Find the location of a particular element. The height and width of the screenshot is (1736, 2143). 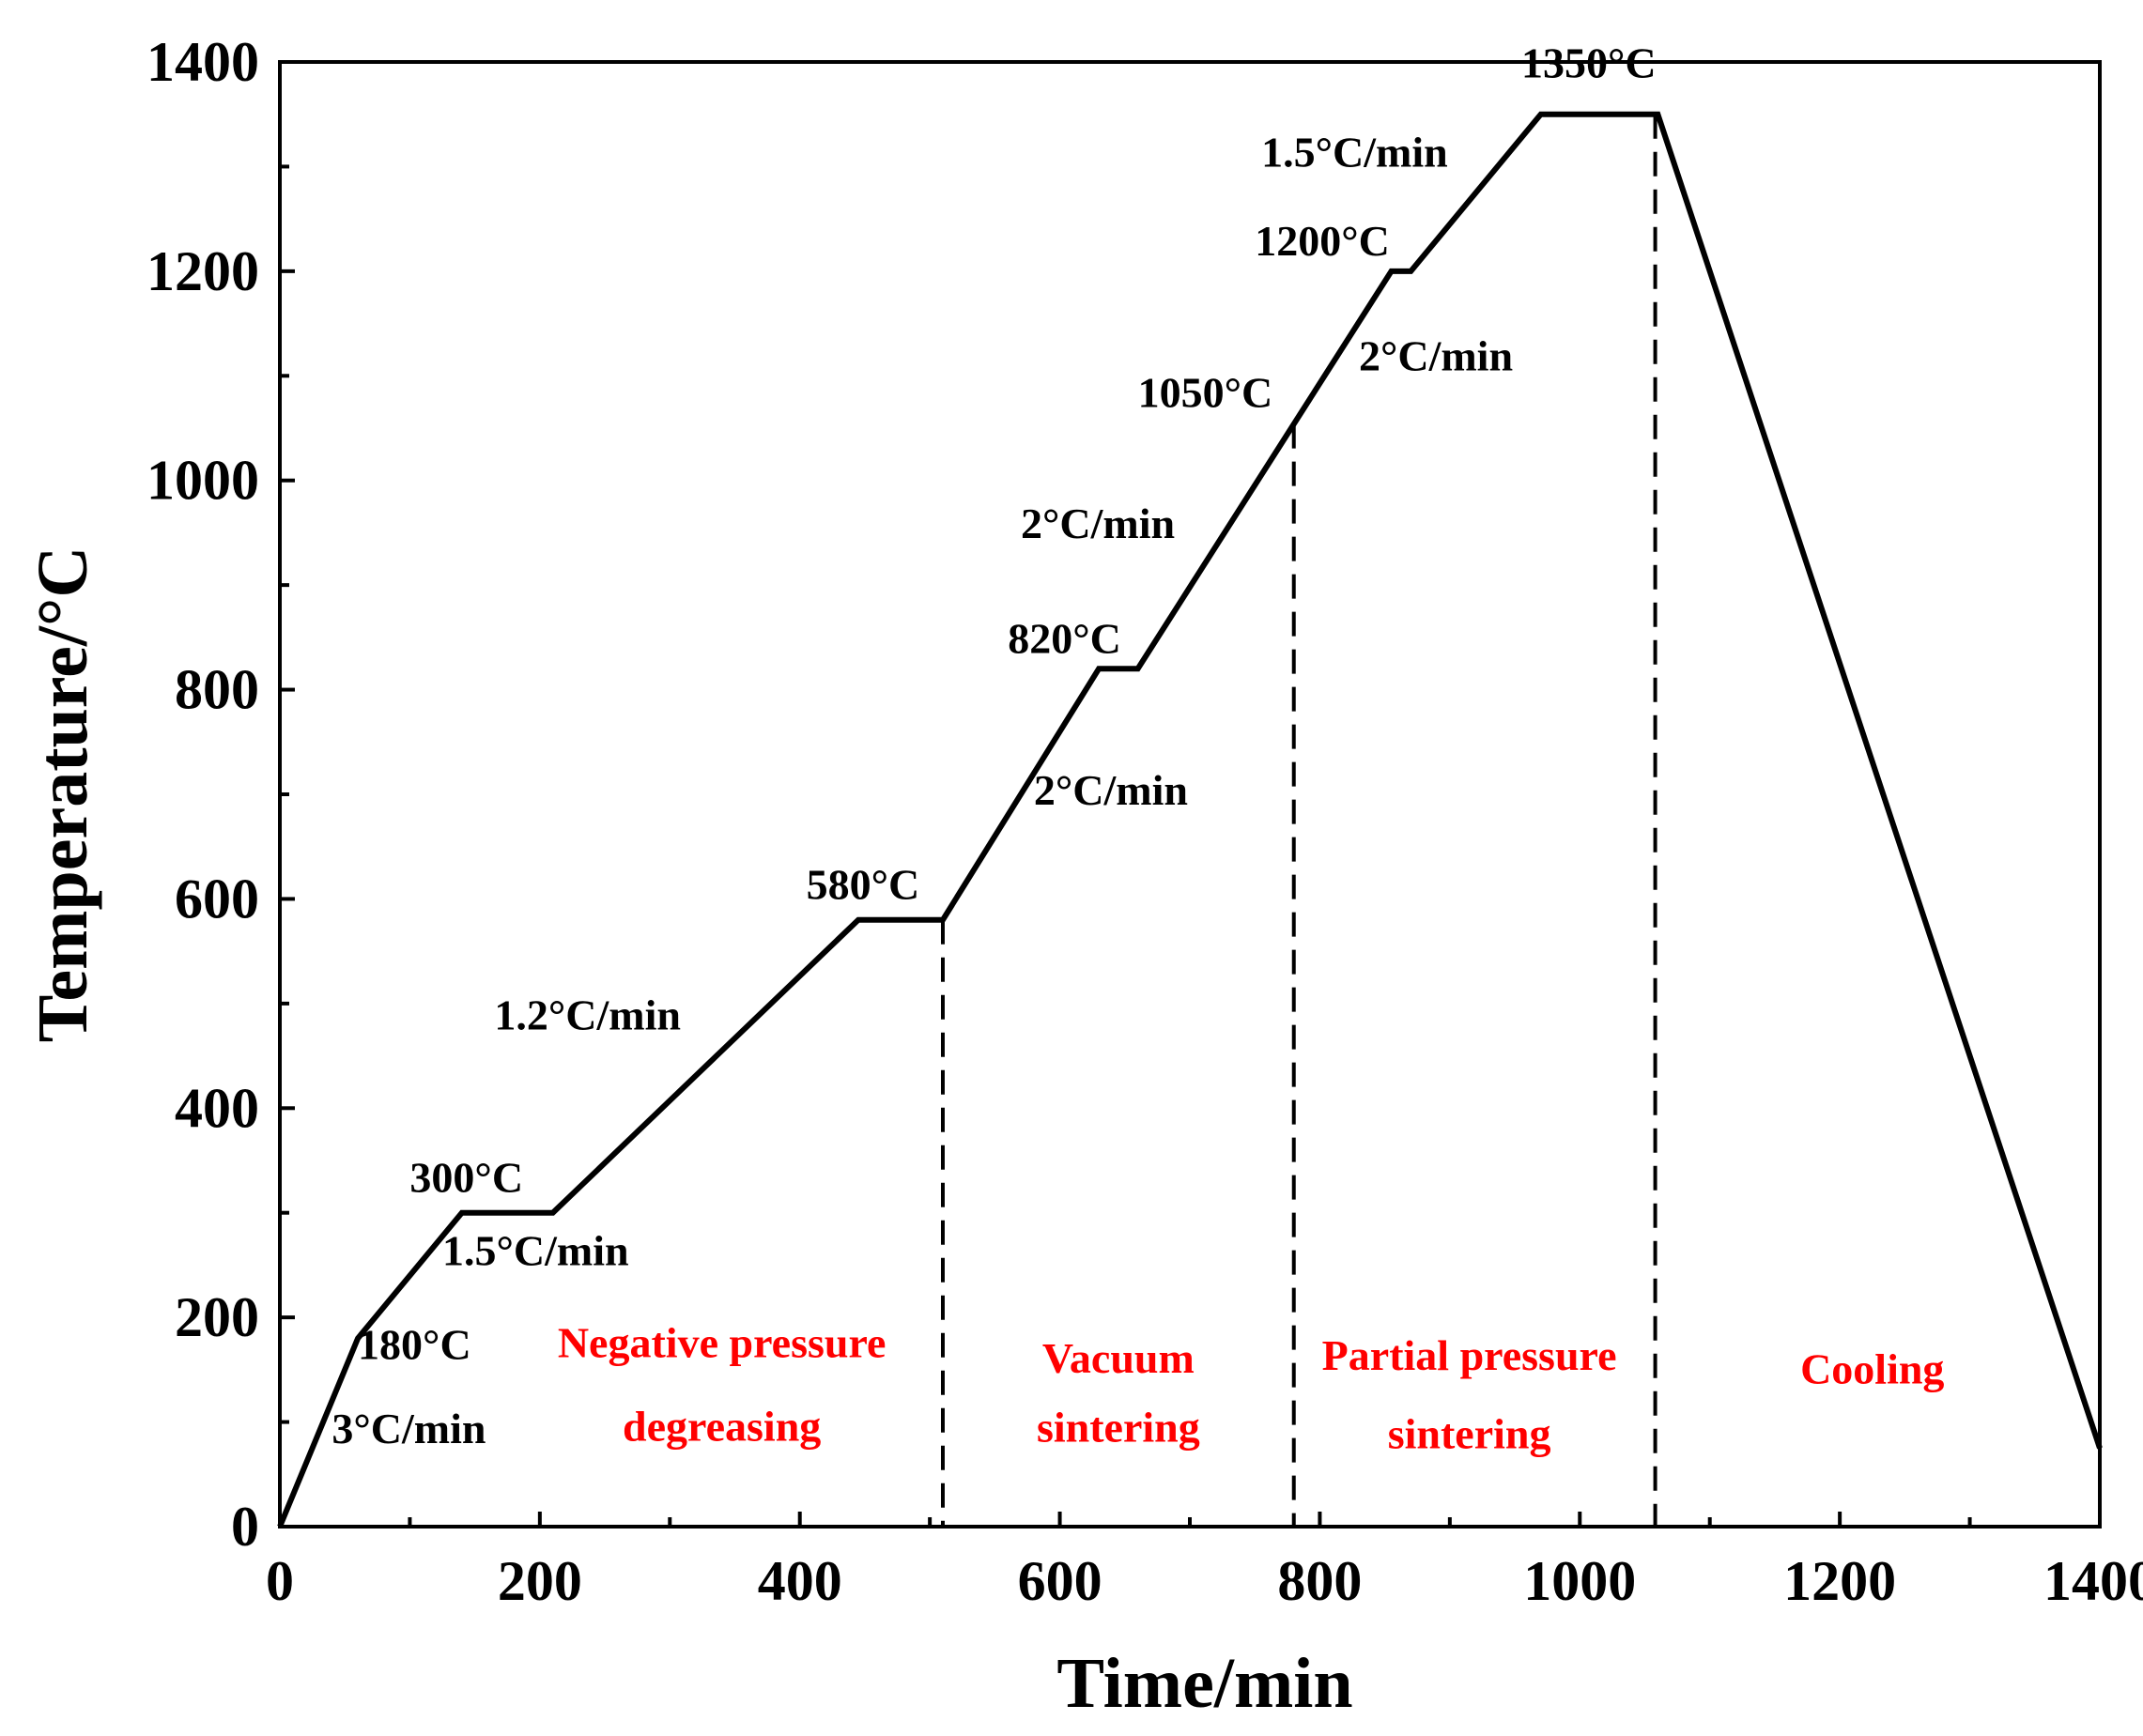

phase-label: degreasing is located at coordinates (722, 1427).